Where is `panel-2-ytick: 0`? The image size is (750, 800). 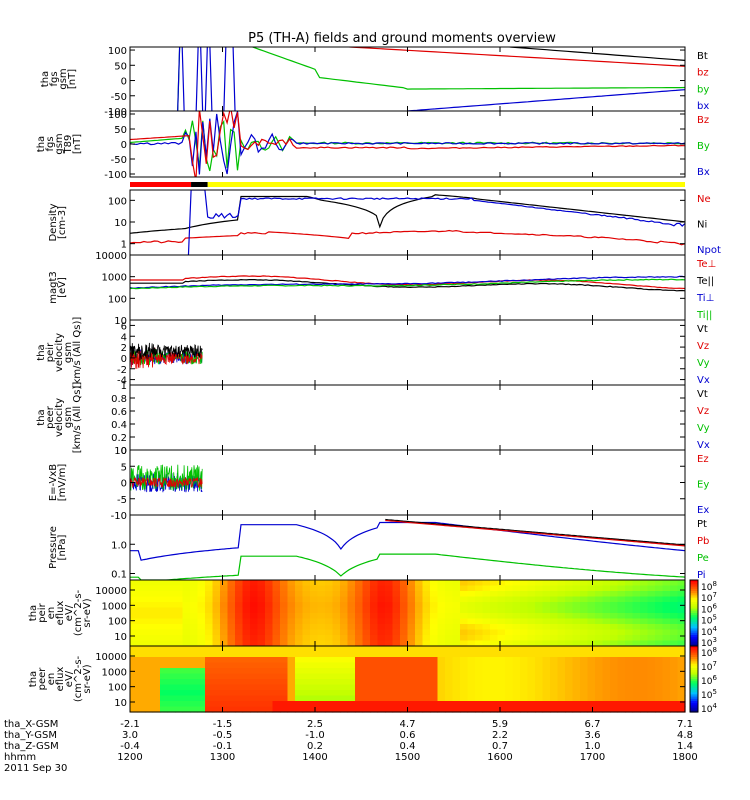
panel-2-ytick: 0 is located at coordinates (124, 145).